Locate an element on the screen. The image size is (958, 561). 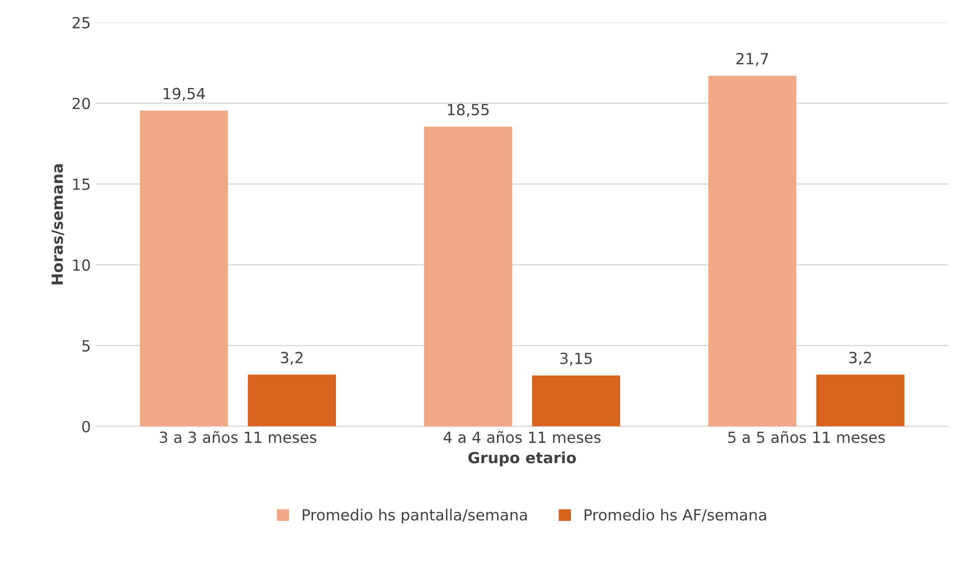
y-tick-label: 15 is located at coordinates (81, 184).